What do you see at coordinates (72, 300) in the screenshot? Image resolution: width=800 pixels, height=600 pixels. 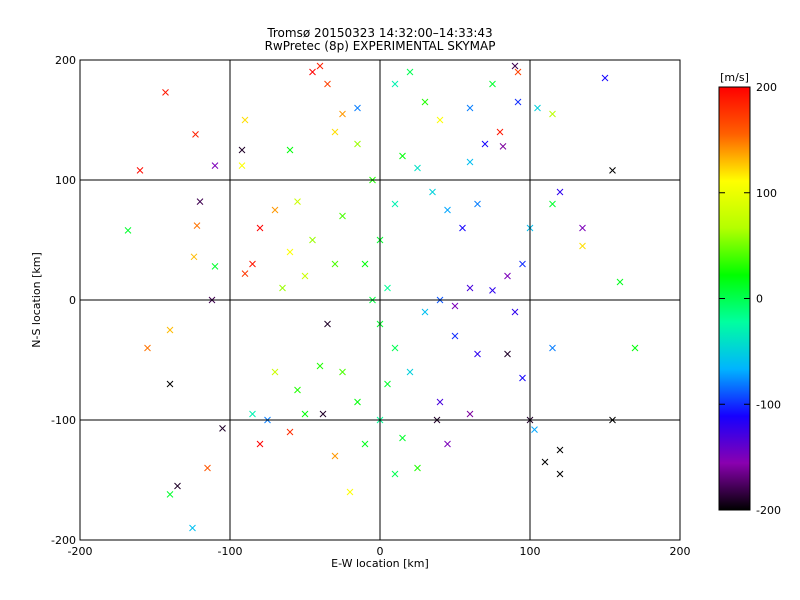 I see `y-tick-label: 0` at bounding box center [72, 300].